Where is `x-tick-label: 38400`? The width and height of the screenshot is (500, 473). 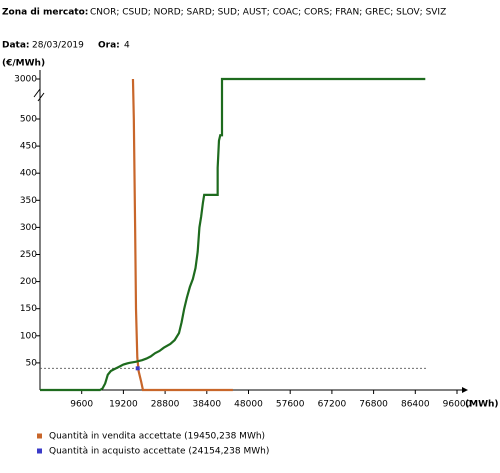
x-tick-label: 38400 is located at coordinates (206, 405).